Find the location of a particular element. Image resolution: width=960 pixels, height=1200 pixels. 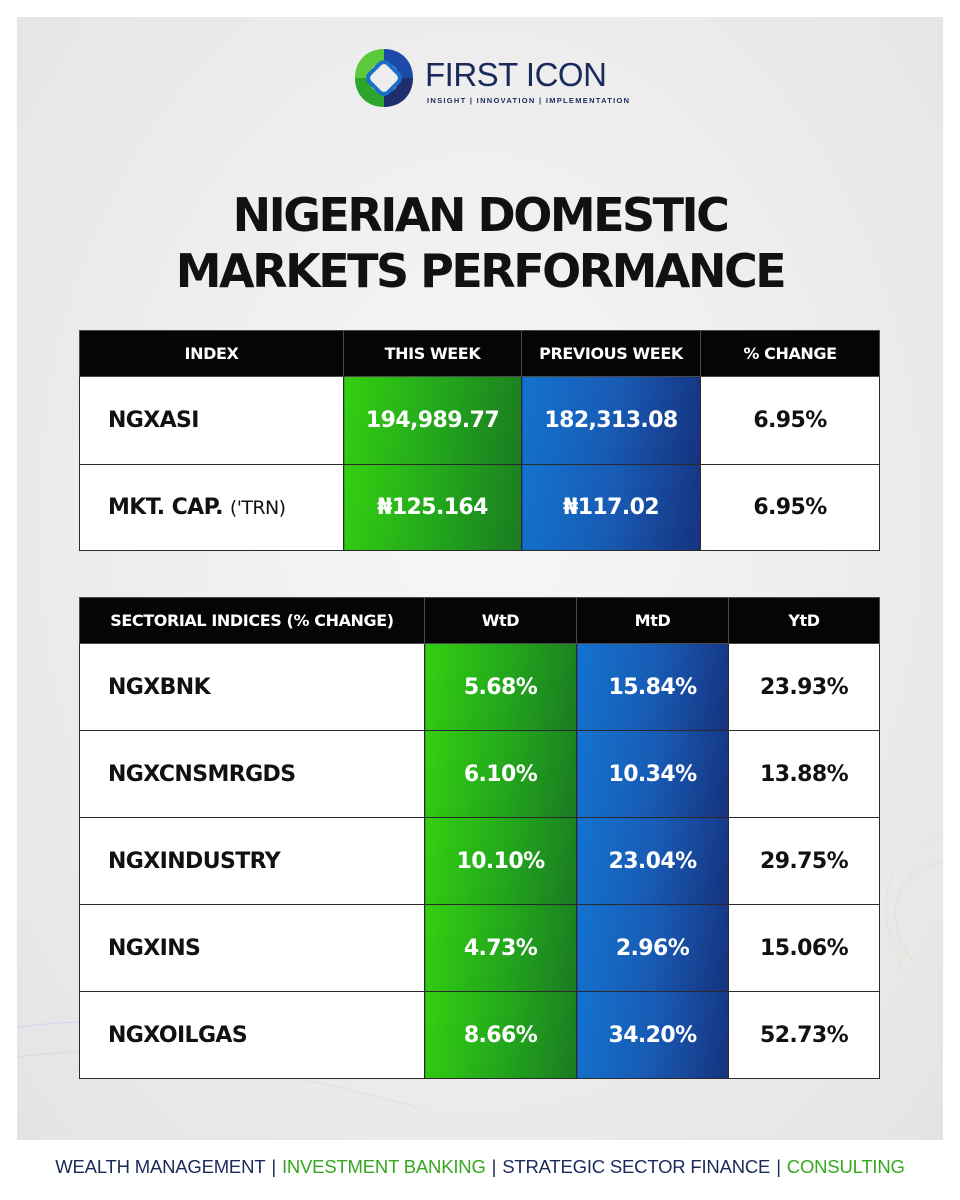

row-wtd-value: 10.10% is located at coordinates (500, 861).